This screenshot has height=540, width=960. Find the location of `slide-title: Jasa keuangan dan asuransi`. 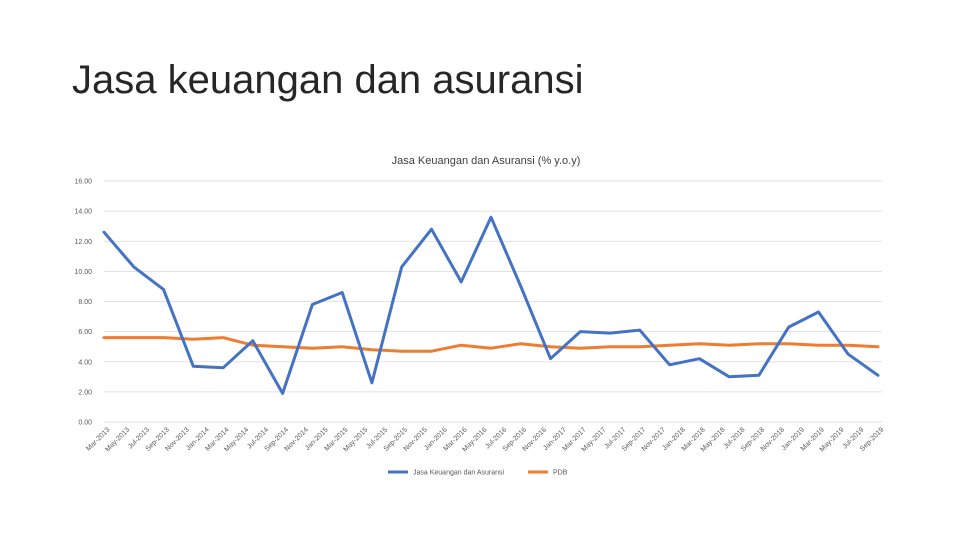

slide-title: Jasa keuangan dan asuransi is located at coordinates (328, 80).